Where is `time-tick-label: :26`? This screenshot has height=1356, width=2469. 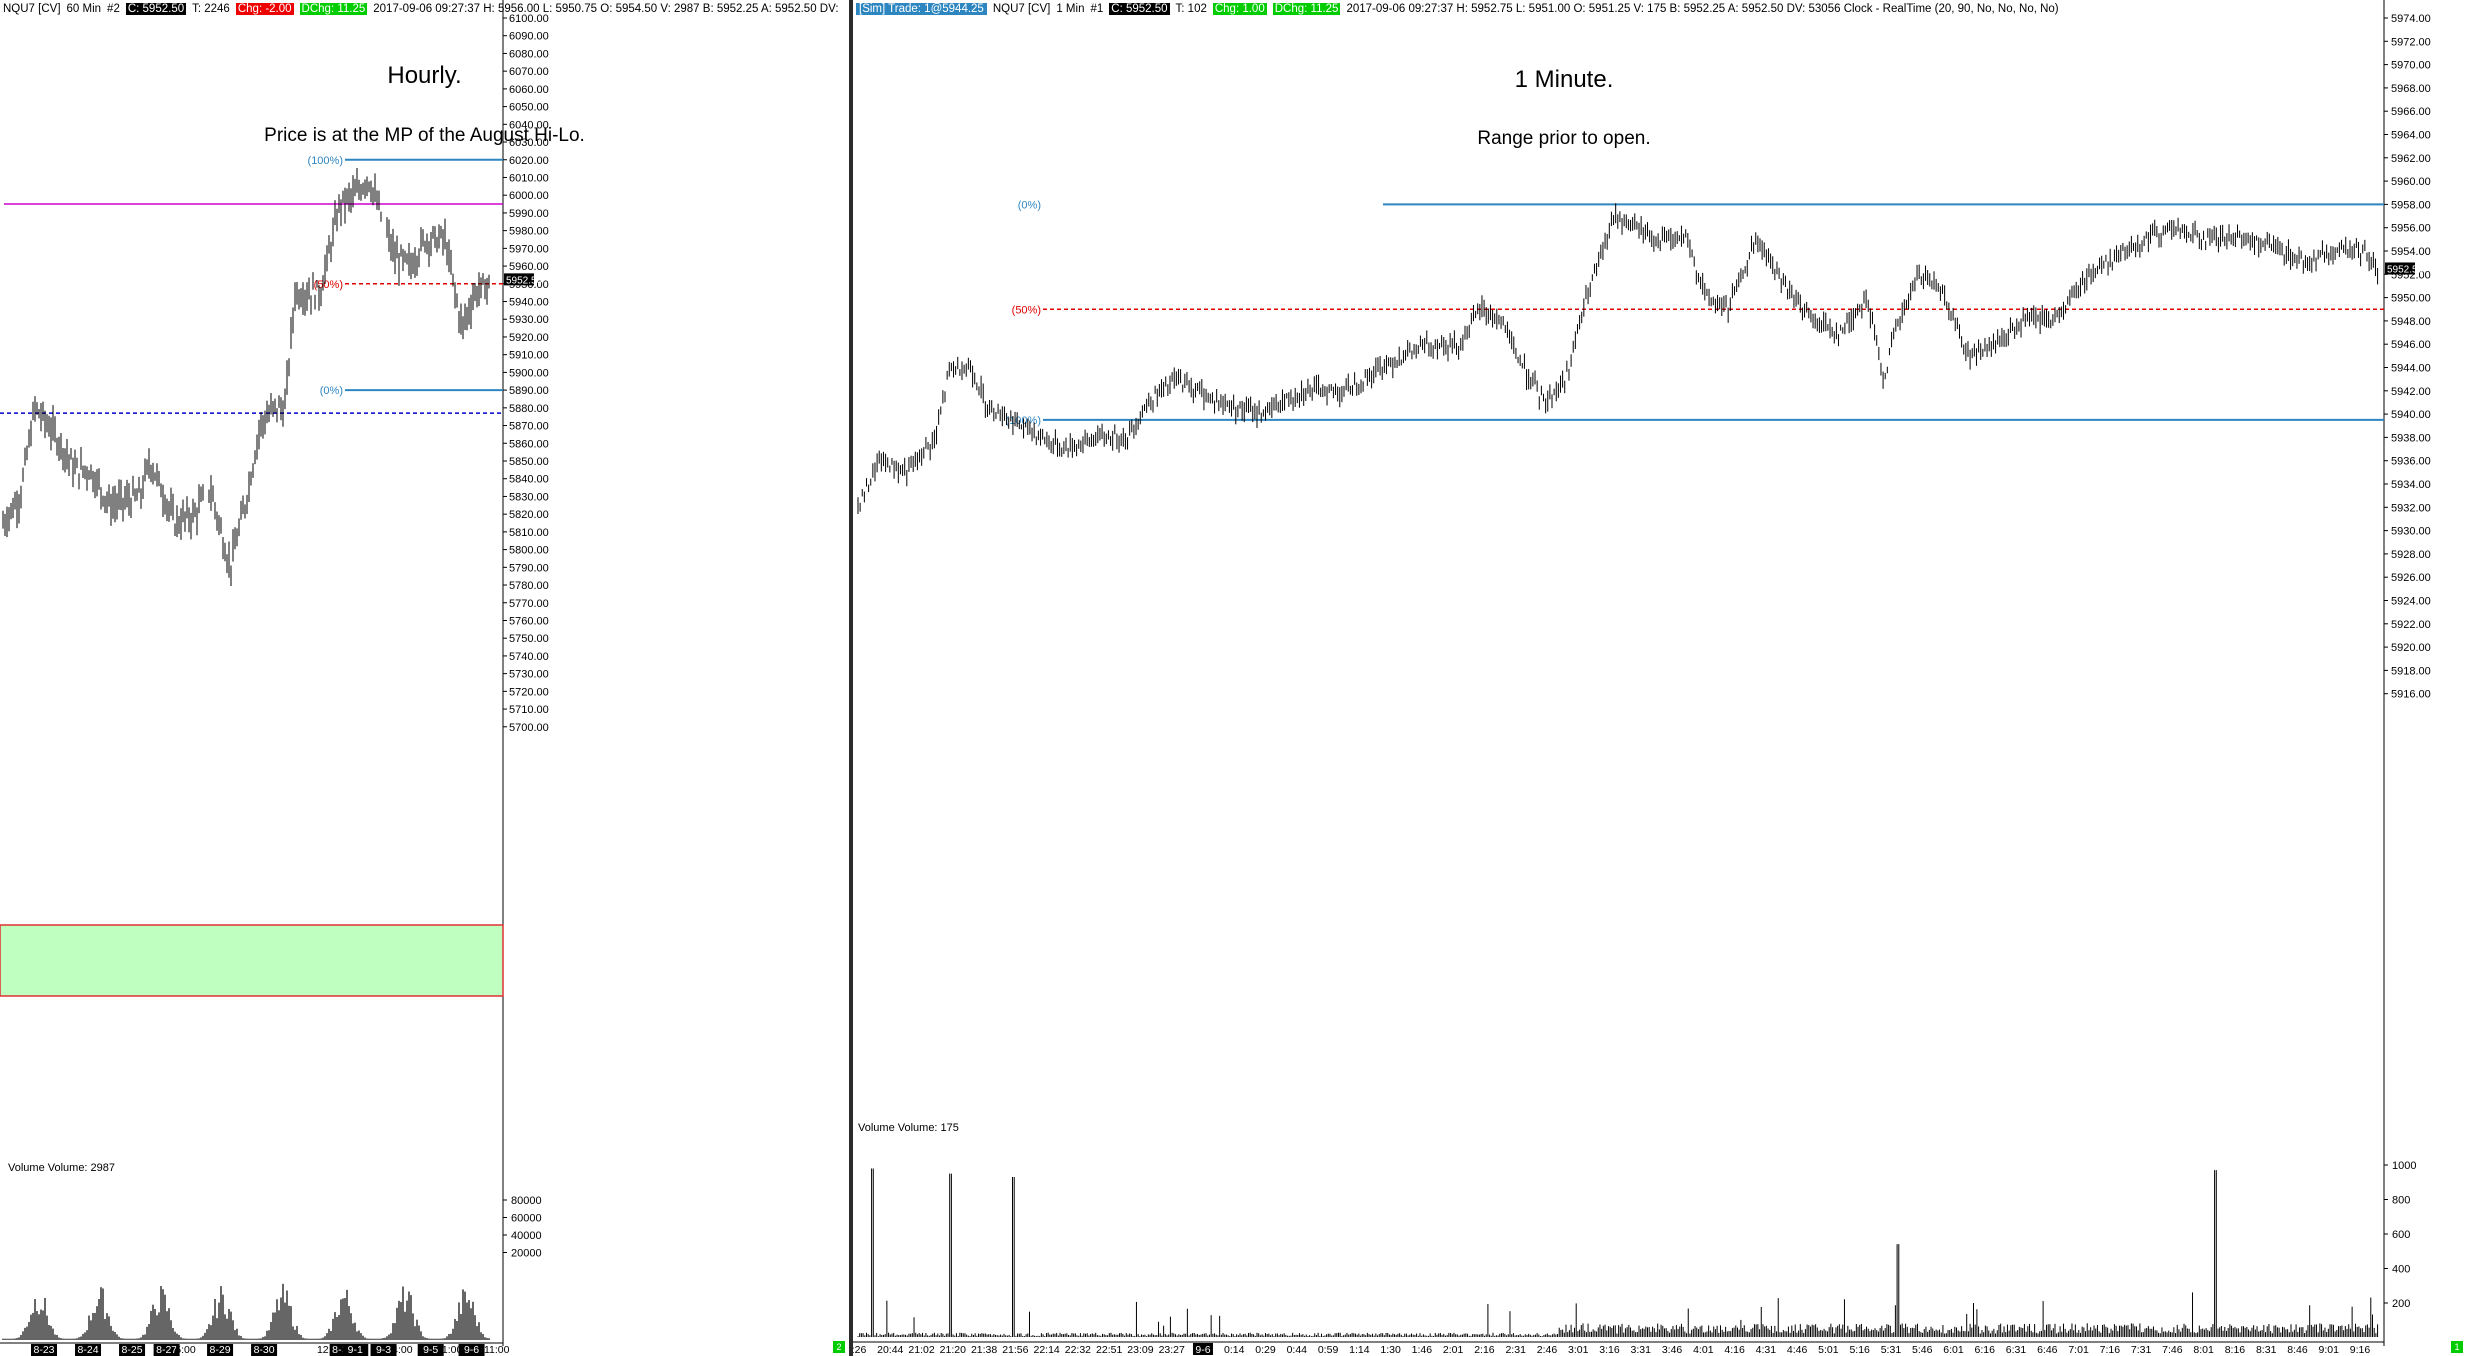 time-tick-label: :26 is located at coordinates (859, 1350).